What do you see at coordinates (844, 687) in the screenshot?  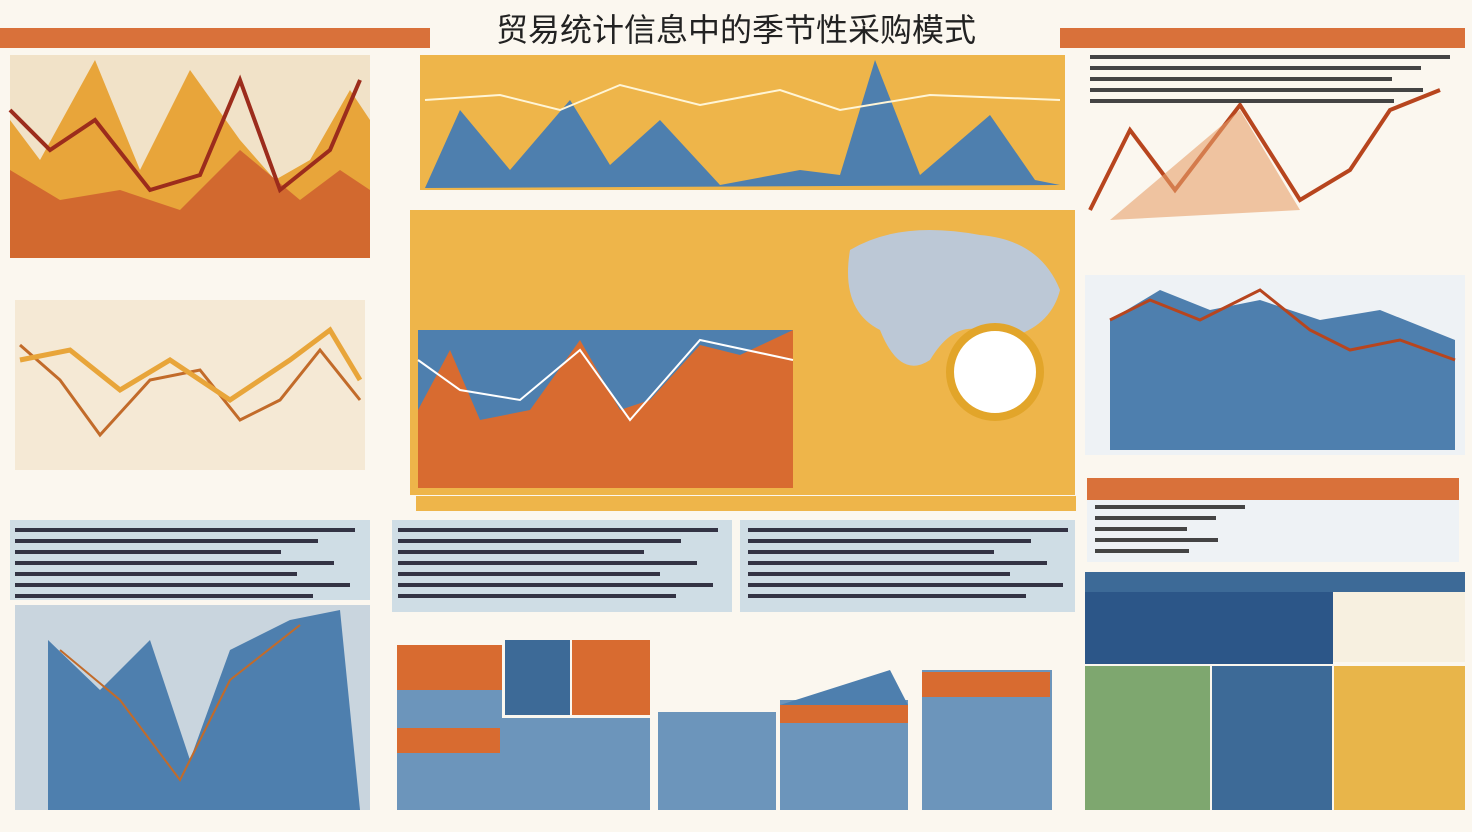 I see `triangle` at bounding box center [844, 687].